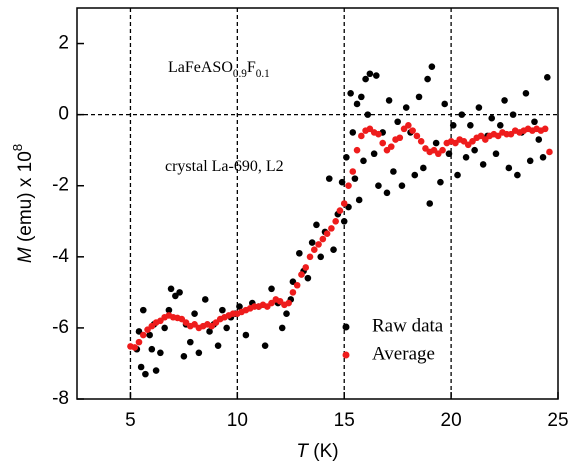 This screenshot has width=579, height=468. Describe the element at coordinates (240, 74) in the screenshot. I see `label-part: 0.9` at that location.